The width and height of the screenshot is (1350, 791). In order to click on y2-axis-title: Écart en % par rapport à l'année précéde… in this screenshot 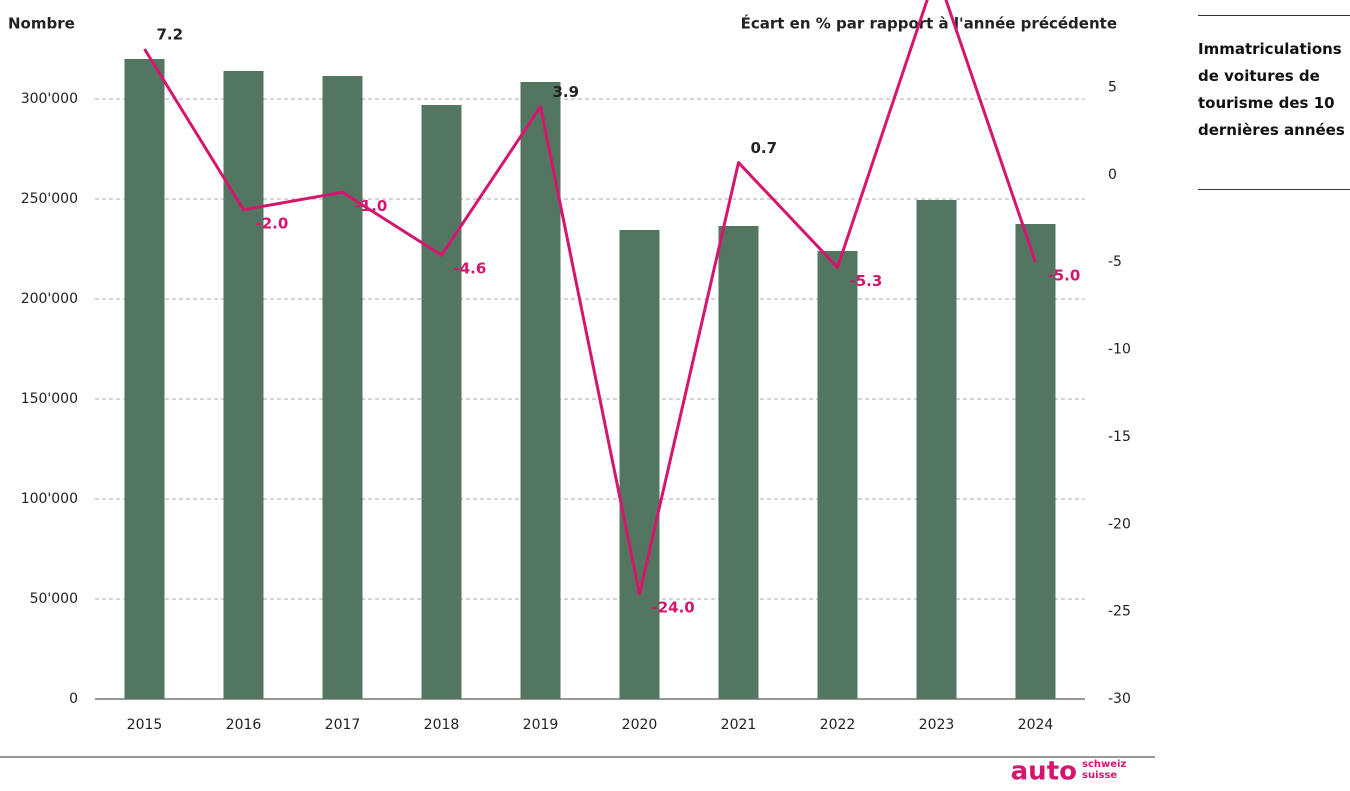, I will do `click(929, 23)`.